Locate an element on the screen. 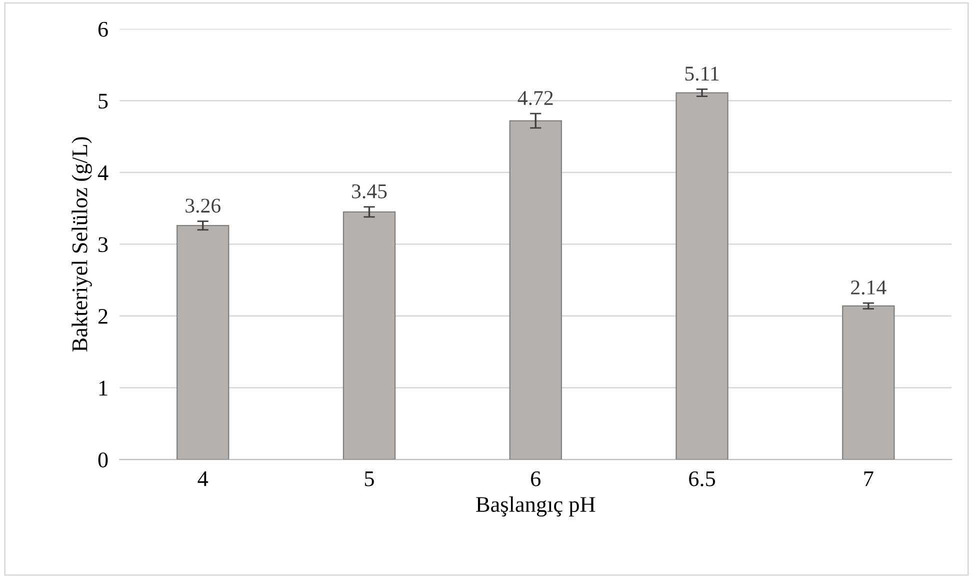 Image resolution: width=973 pixels, height=578 pixels. data-label: 3.45 is located at coordinates (369, 191).